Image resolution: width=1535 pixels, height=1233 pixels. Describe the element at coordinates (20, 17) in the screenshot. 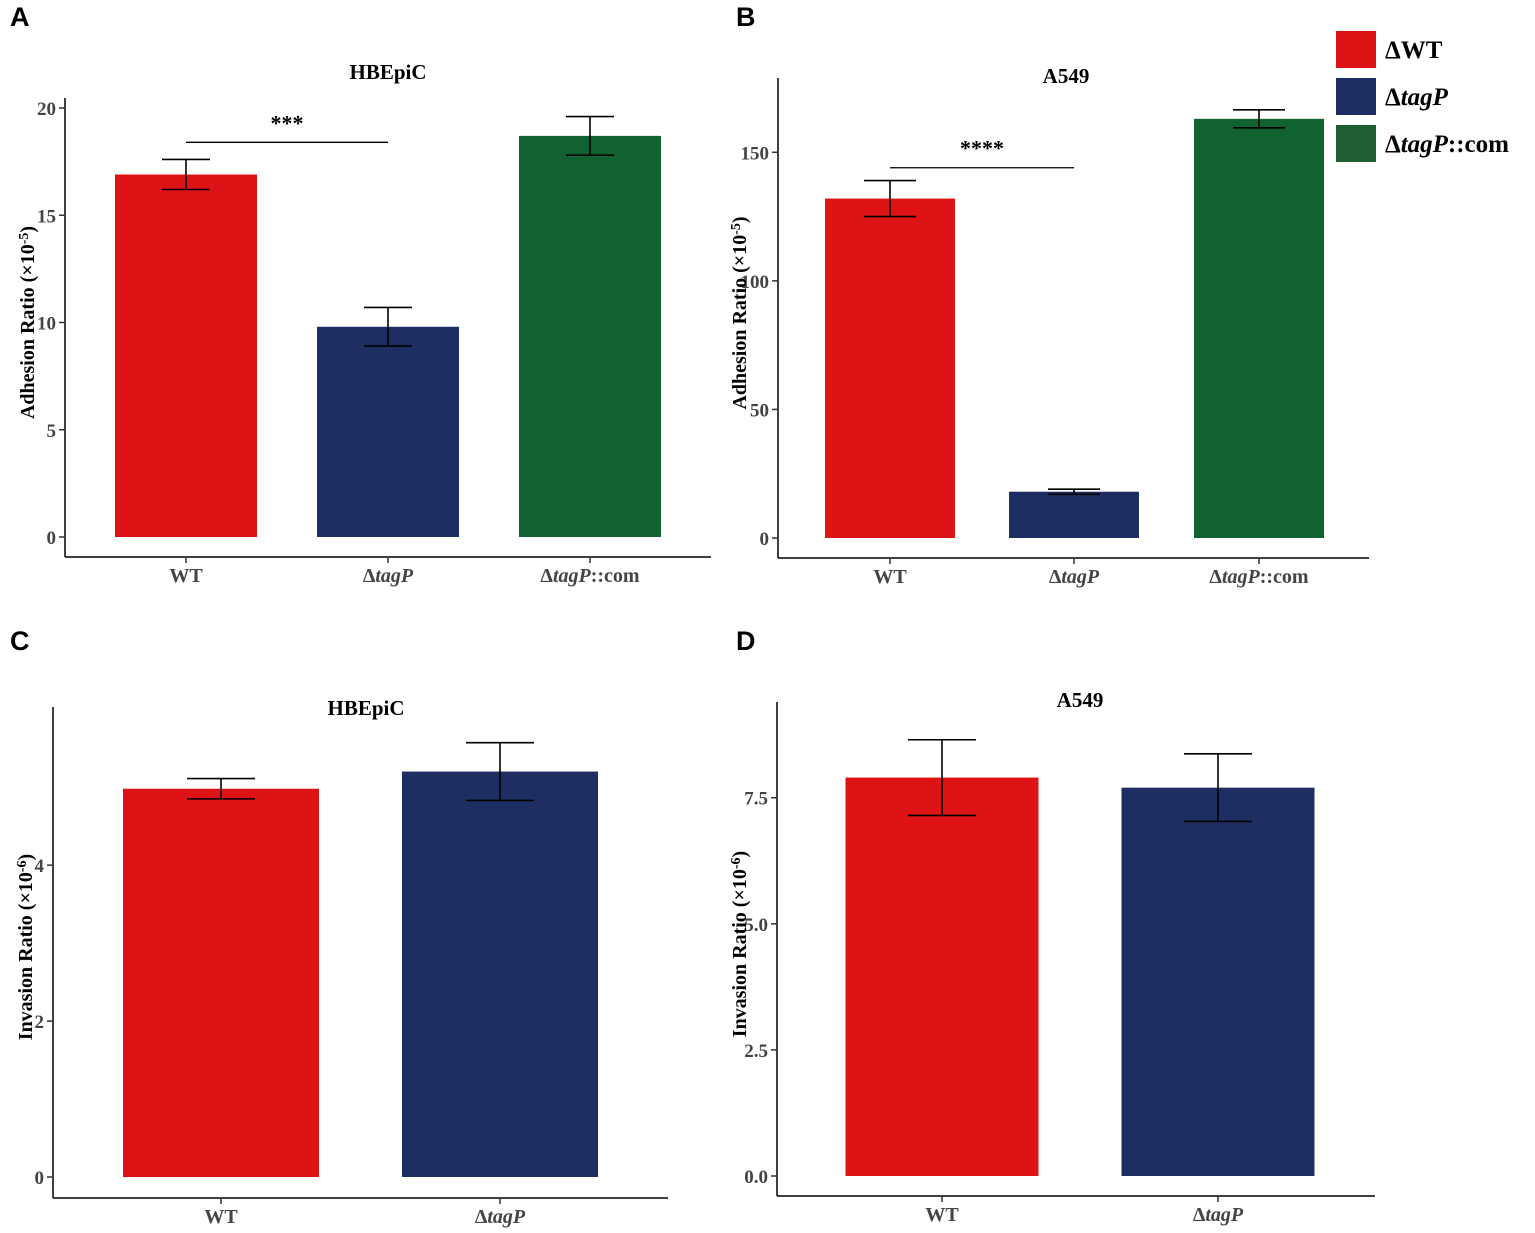

I see `panel-letter: A` at that location.